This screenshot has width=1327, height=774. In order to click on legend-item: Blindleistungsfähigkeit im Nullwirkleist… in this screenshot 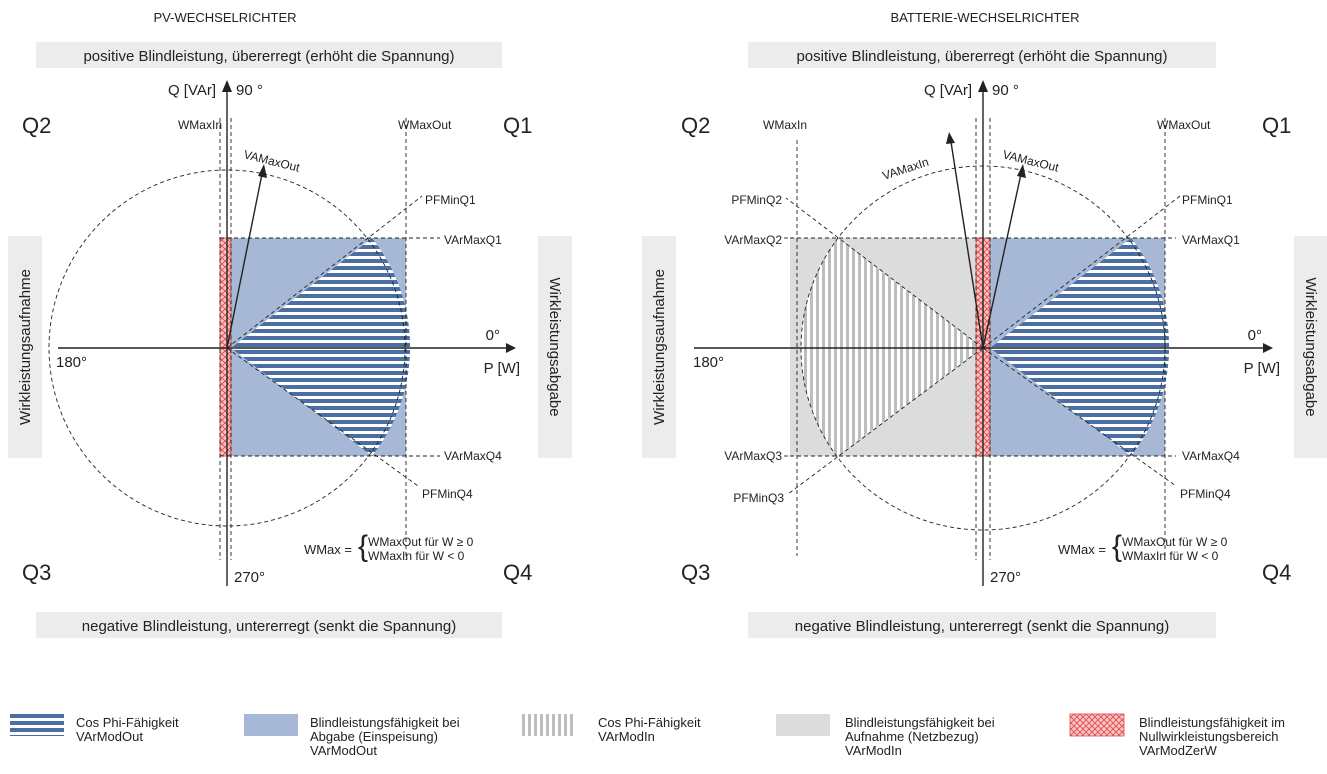, I will do `click(1177, 735)`.